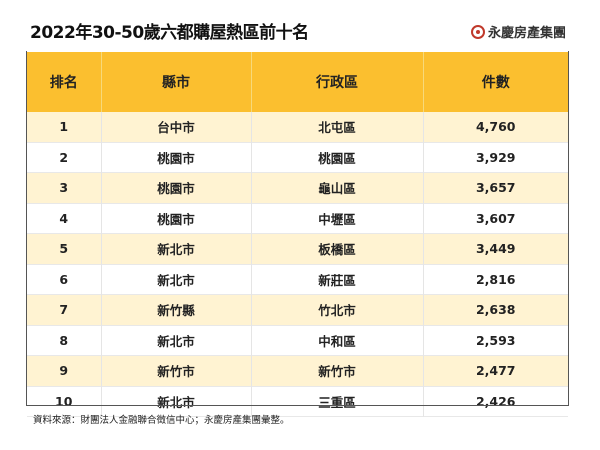 The height and width of the screenshot is (450, 600). What do you see at coordinates (477, 31) in the screenshot?
I see `yungching-logo-icon` at bounding box center [477, 31].